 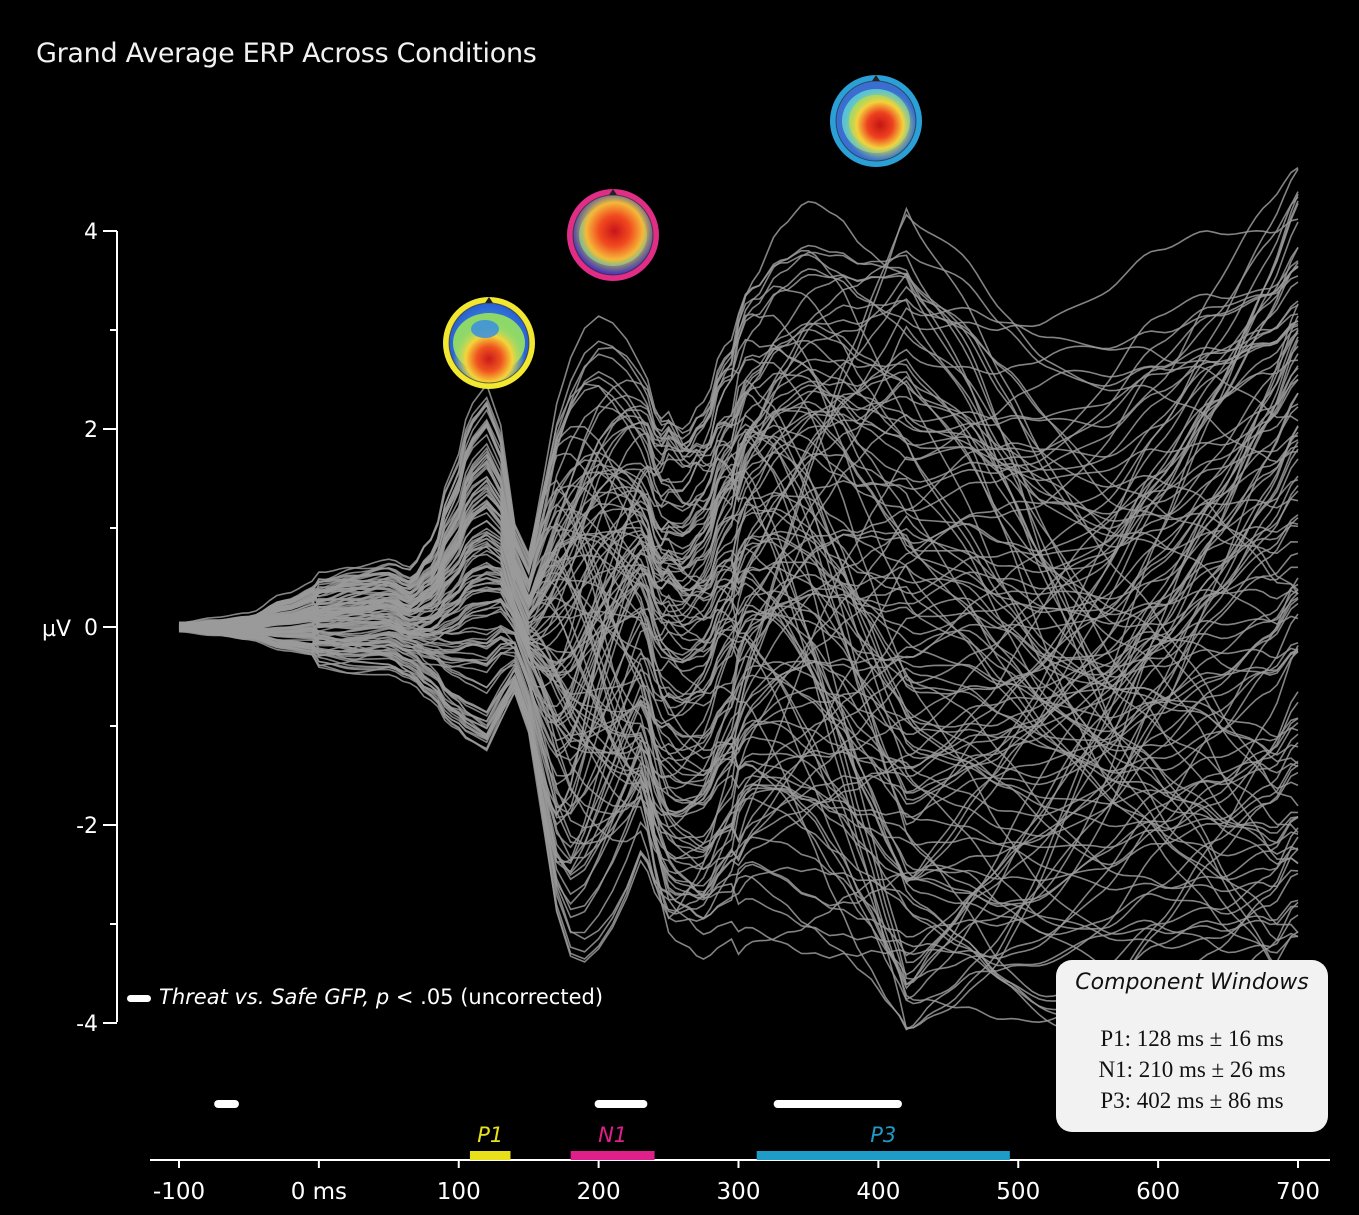 I want to click on component-label-n1: N1, so click(x=612, y=1135).